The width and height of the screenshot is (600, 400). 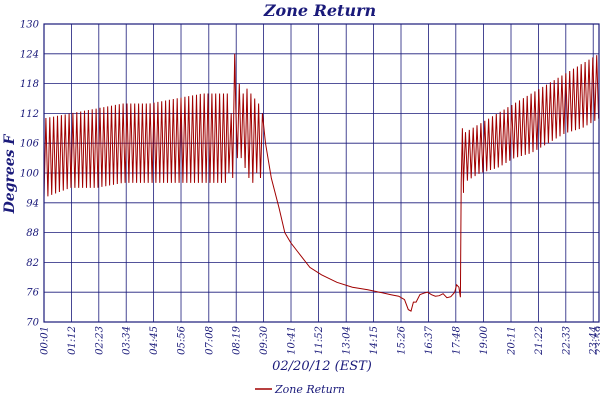 I want to click on y-tick-label: 76, so click(x=32, y=293).